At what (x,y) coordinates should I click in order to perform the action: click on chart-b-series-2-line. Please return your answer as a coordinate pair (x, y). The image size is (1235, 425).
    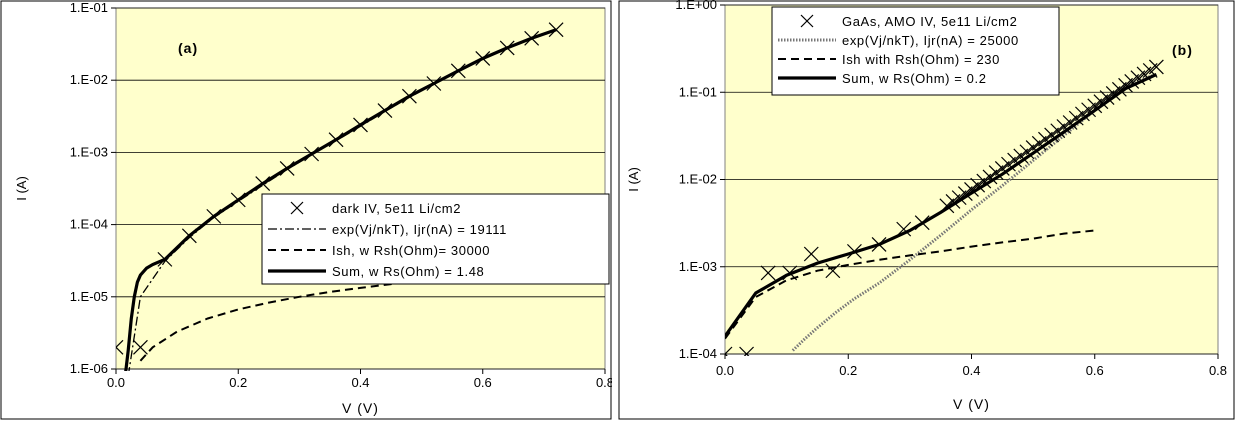
    Looking at the image, I should click on (910, 284).